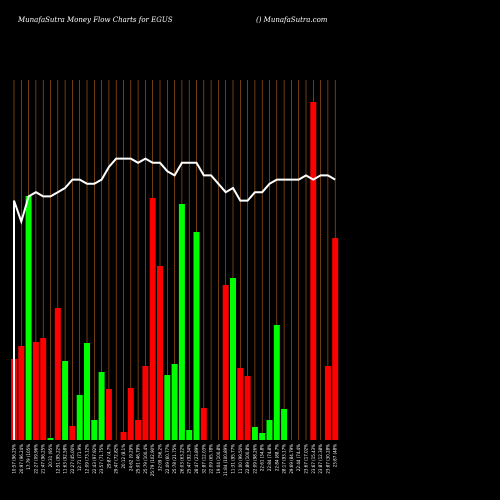  What do you see at coordinates (116, 459) in the screenshot?
I see `x-tick-label: 29:47 (72.82%` at bounding box center [116, 459].